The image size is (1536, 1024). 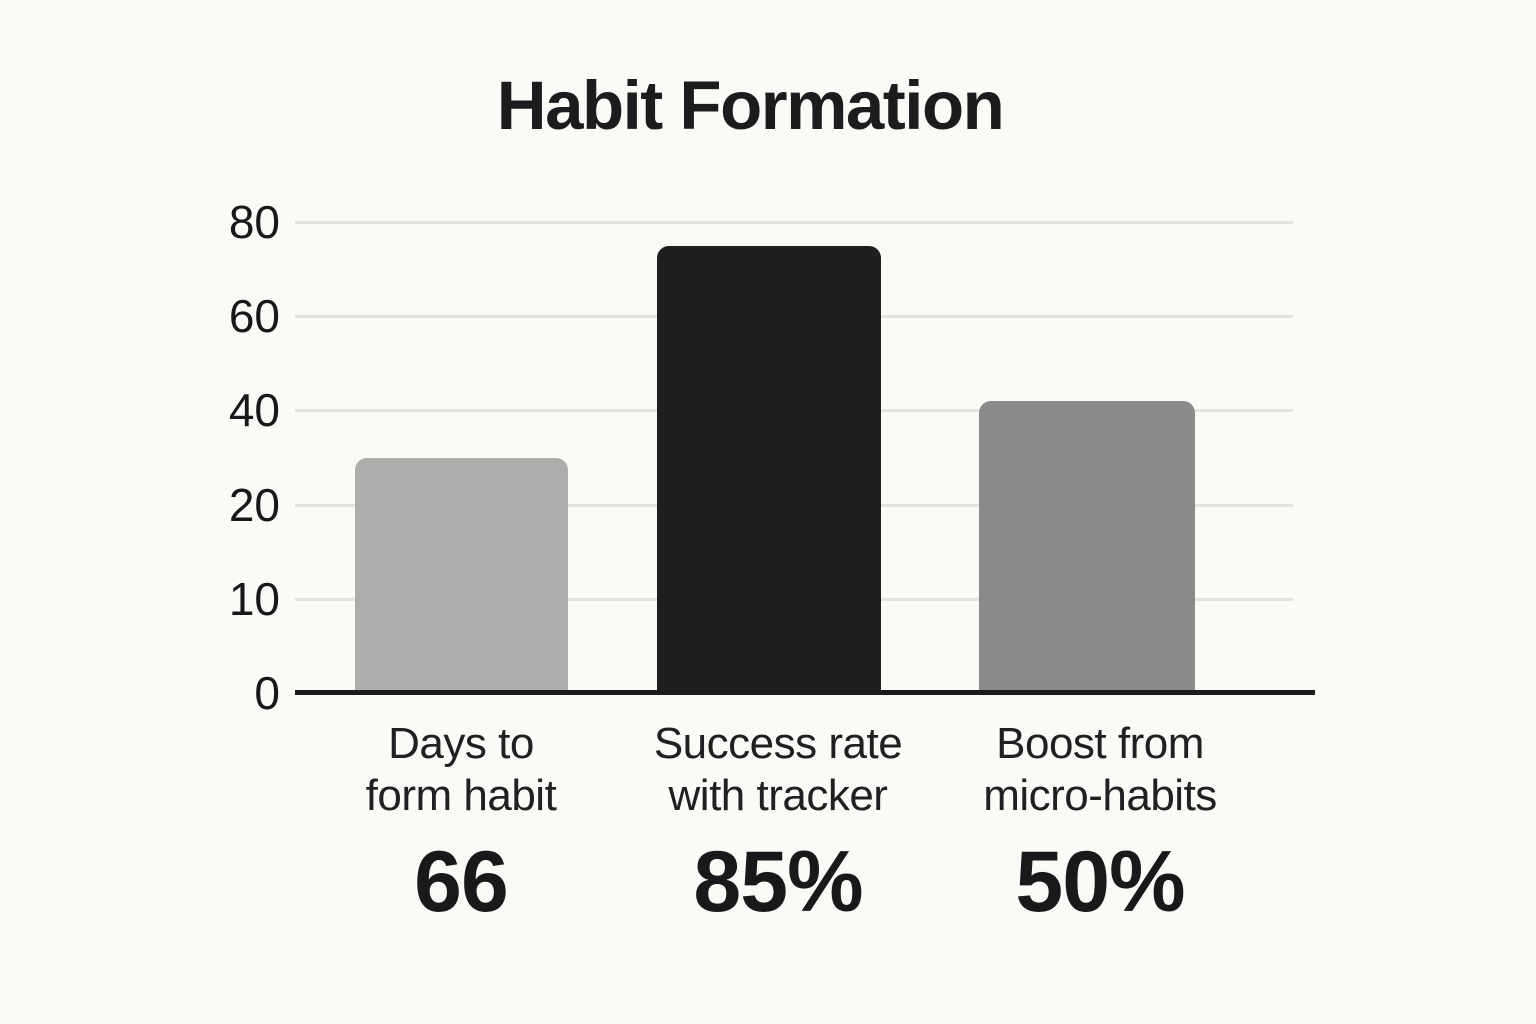 What do you see at coordinates (1100, 770) in the screenshot?
I see `category-label-boost-from-micro-habits: Boost from micro-habits` at bounding box center [1100, 770].